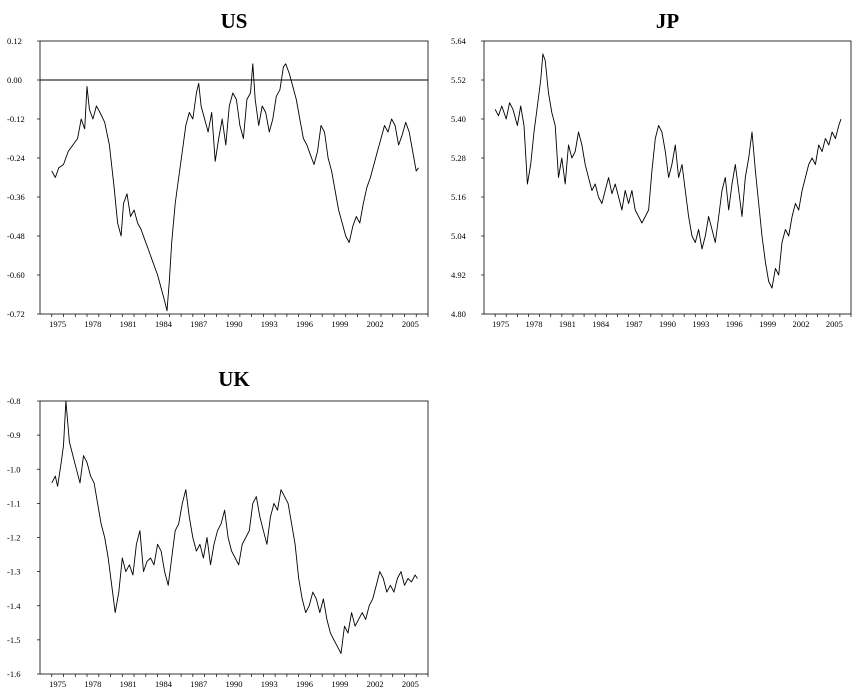  Describe the element at coordinates (164, 684) in the screenshot. I see `x-tick-label-uk: 1984` at that location.